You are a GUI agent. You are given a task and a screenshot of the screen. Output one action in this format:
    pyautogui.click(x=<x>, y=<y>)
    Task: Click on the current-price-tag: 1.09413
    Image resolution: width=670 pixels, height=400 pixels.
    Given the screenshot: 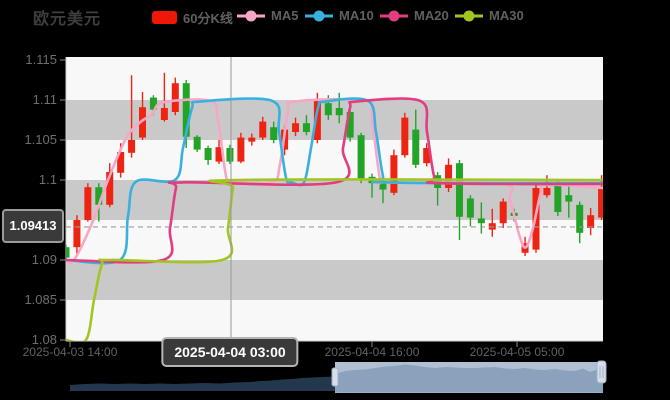 What is the action you would take?
    pyautogui.click(x=33, y=226)
    